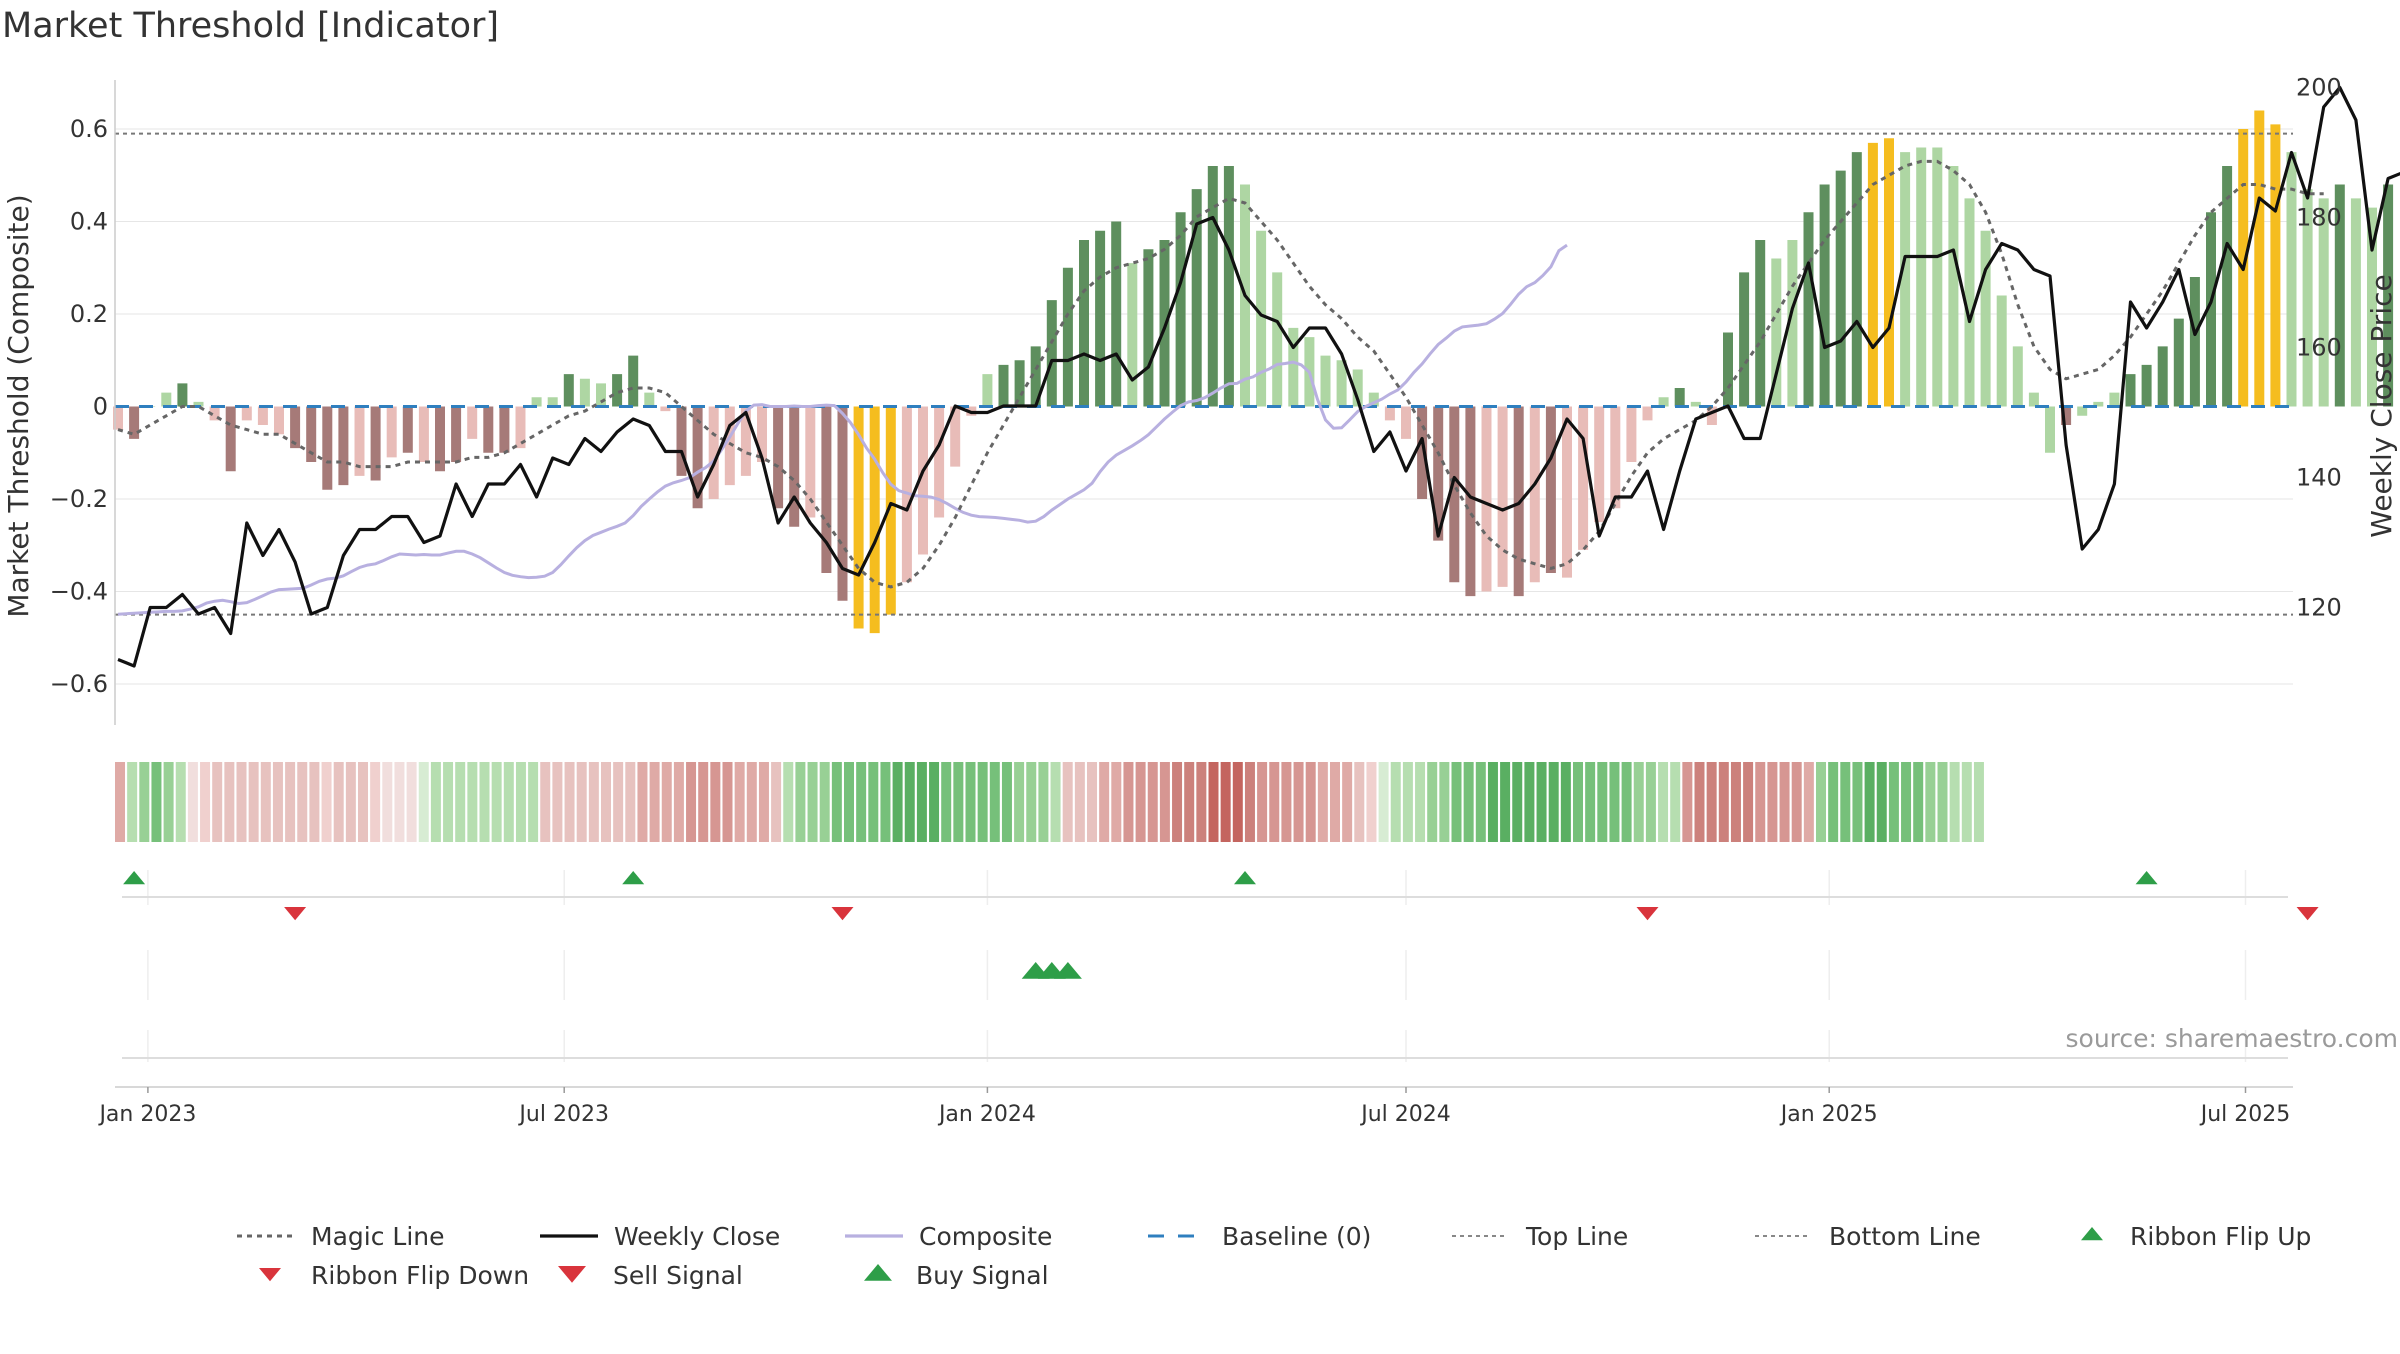 Image resolution: width=2400 pixels, height=1354 pixels. What do you see at coordinates (89, 129) in the screenshot?
I see `y-tick-label: 0.6` at bounding box center [89, 129].